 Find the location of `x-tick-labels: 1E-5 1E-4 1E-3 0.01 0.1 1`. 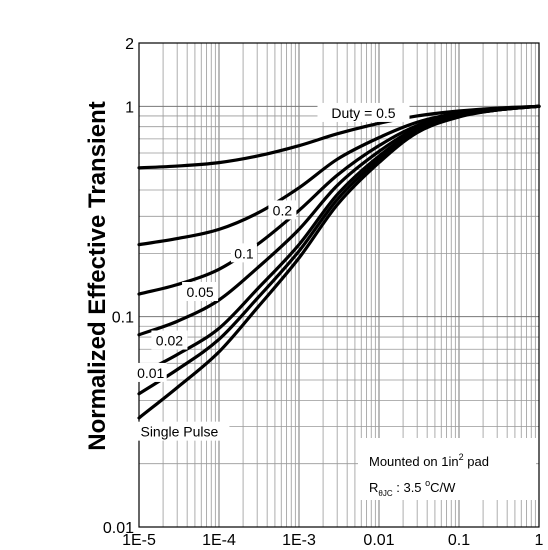

x-tick-labels: 1E-5 1E-4 1E-3 0.01 0.1 1 is located at coordinates (332, 540).